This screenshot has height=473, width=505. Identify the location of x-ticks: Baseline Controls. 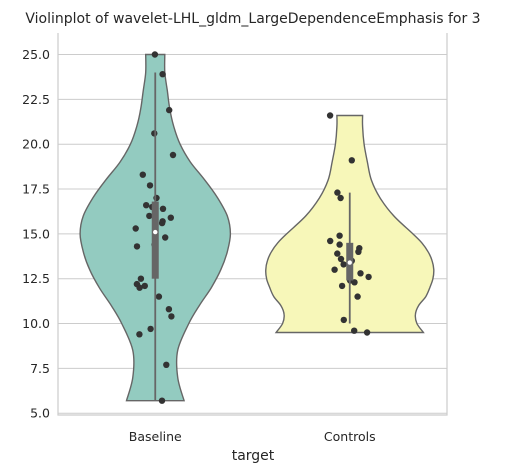
(252, 436).